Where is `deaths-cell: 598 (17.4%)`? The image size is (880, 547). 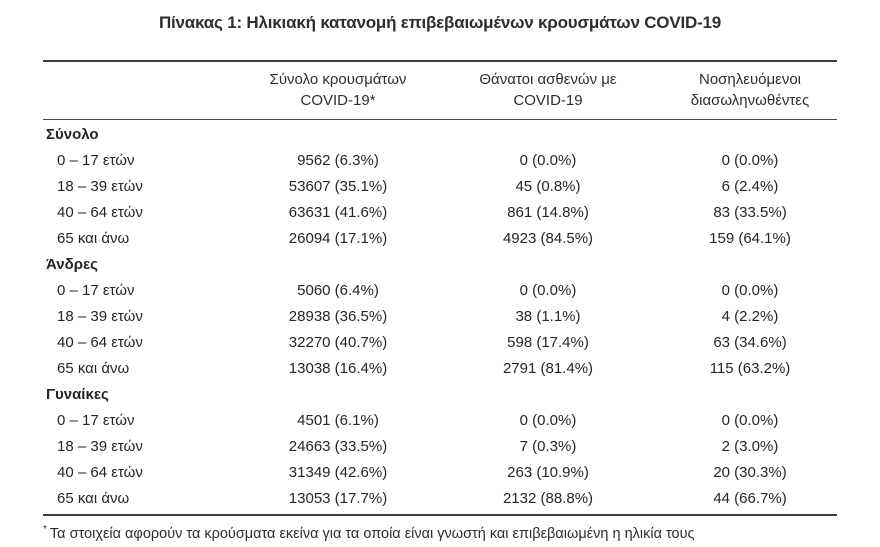
deaths-cell: 598 (17.4%) is located at coordinates (548, 342).